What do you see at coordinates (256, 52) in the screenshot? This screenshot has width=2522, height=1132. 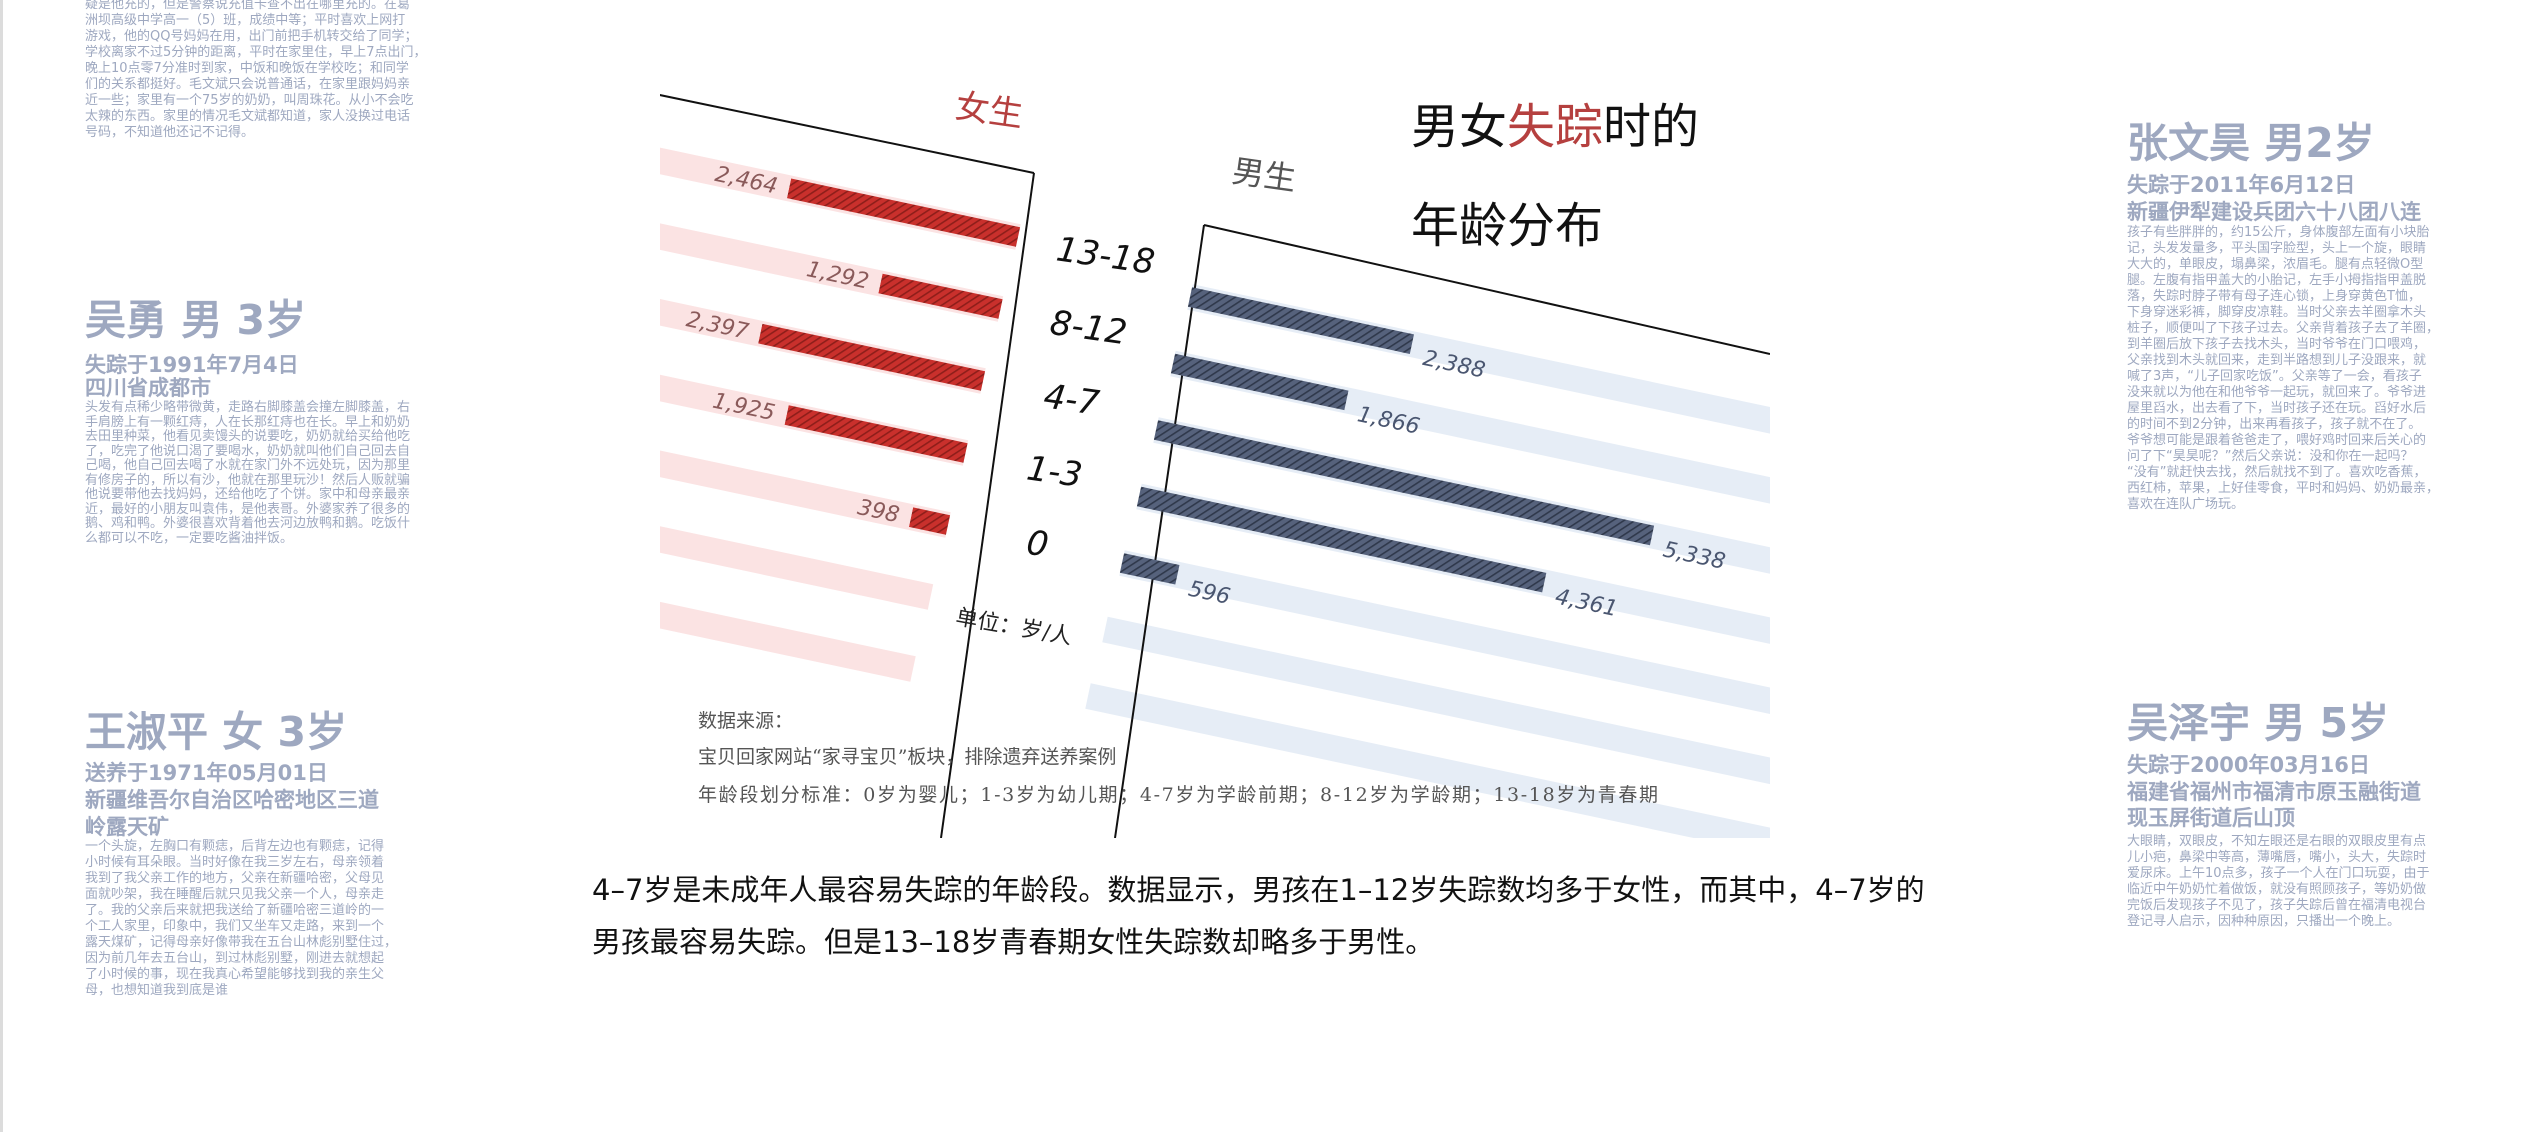 I see `profile-body-line: 学校离家不过5分钟的距离，平时在家里住，早上7点出门，` at bounding box center [256, 52].